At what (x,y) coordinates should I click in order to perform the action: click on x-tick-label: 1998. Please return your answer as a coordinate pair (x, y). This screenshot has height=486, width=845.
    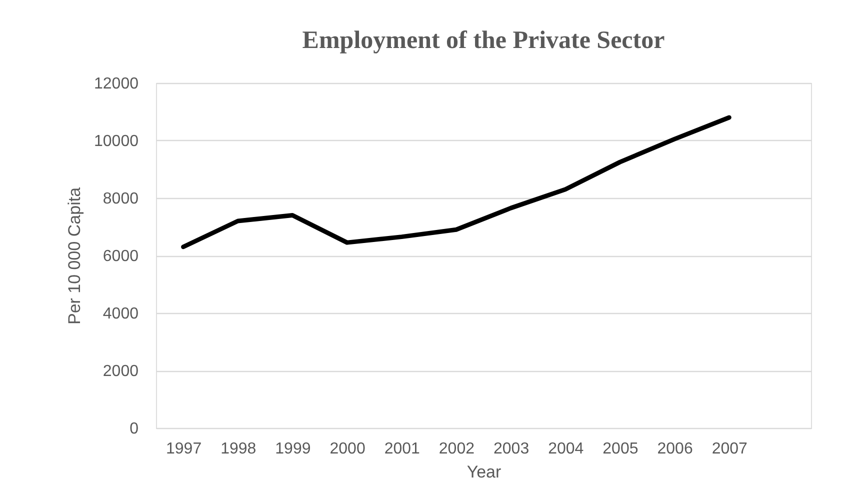
    Looking at the image, I should click on (238, 449).